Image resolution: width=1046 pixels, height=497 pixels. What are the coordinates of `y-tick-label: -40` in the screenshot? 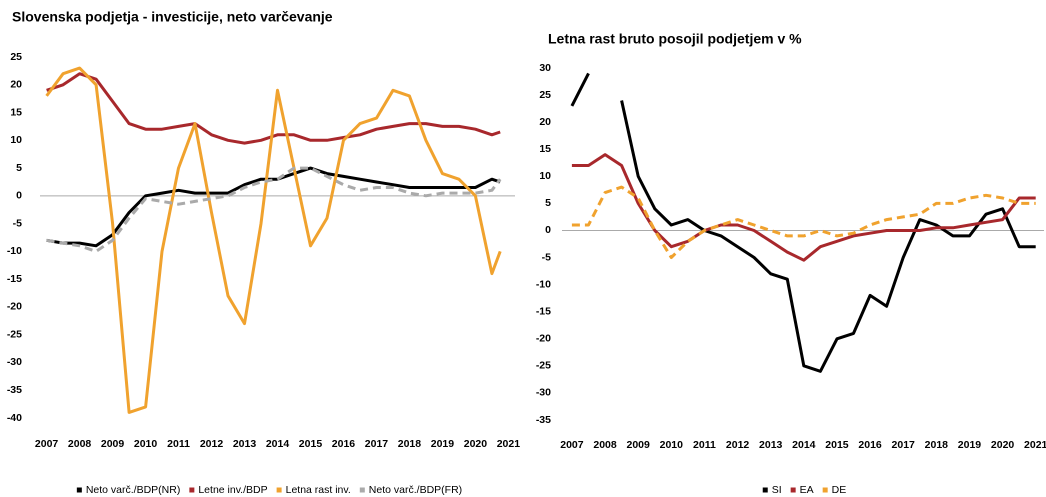 It's located at (14, 418).